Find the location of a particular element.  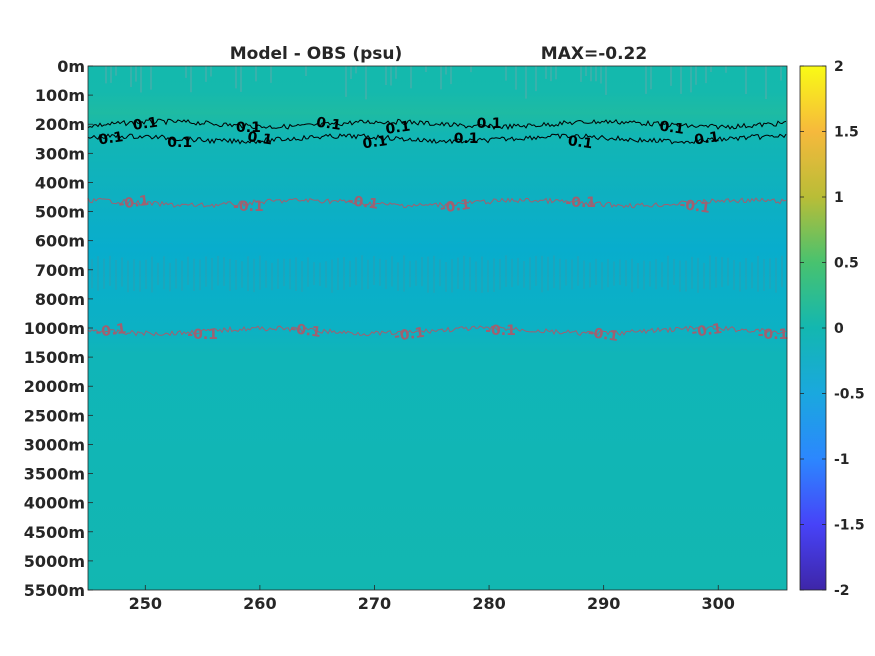

y-tick-label: 1000m is located at coordinates (54, 328).